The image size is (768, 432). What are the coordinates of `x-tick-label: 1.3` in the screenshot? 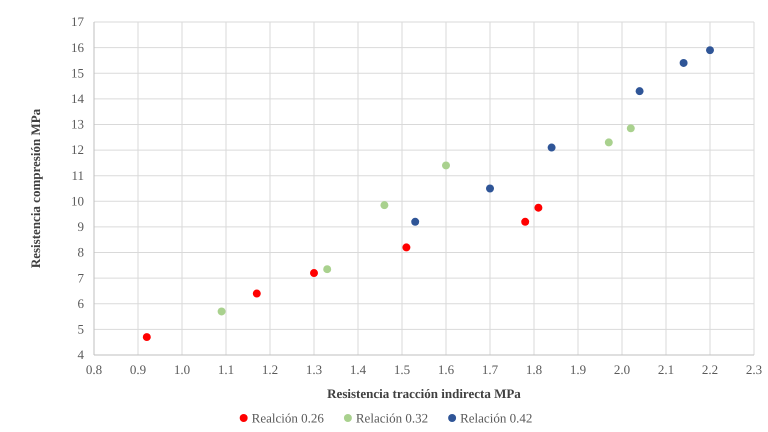 It's located at (314, 370).